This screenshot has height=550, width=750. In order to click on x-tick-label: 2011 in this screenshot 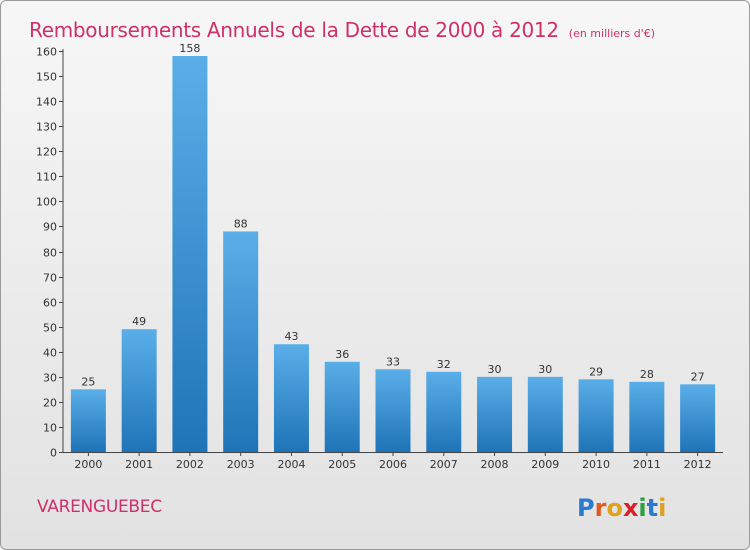, I will do `click(647, 464)`.